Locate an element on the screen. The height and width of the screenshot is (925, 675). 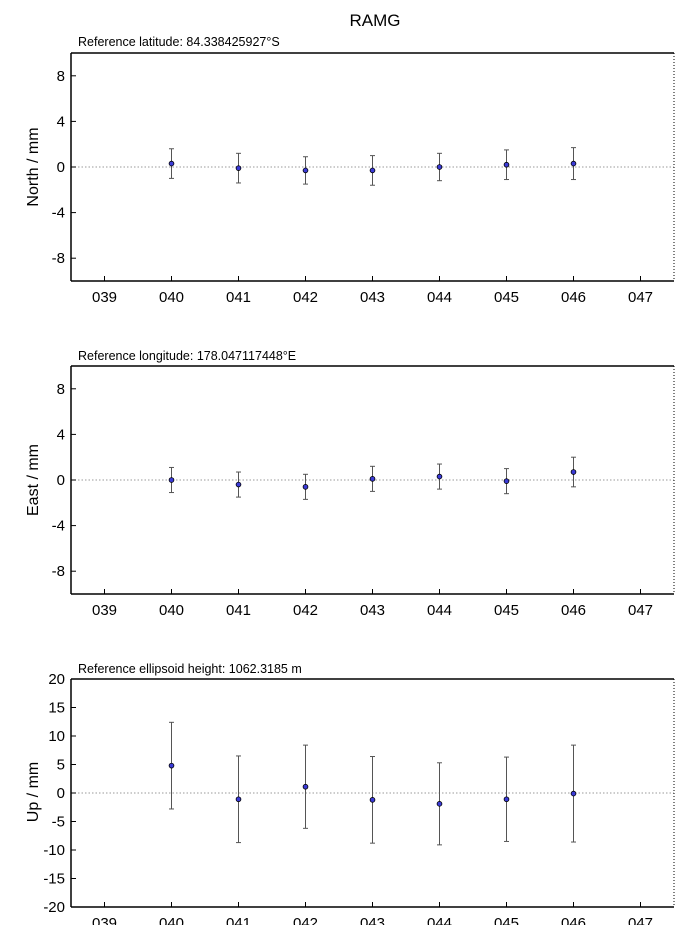
y-tick-label: 20 is located at coordinates (56, 679).